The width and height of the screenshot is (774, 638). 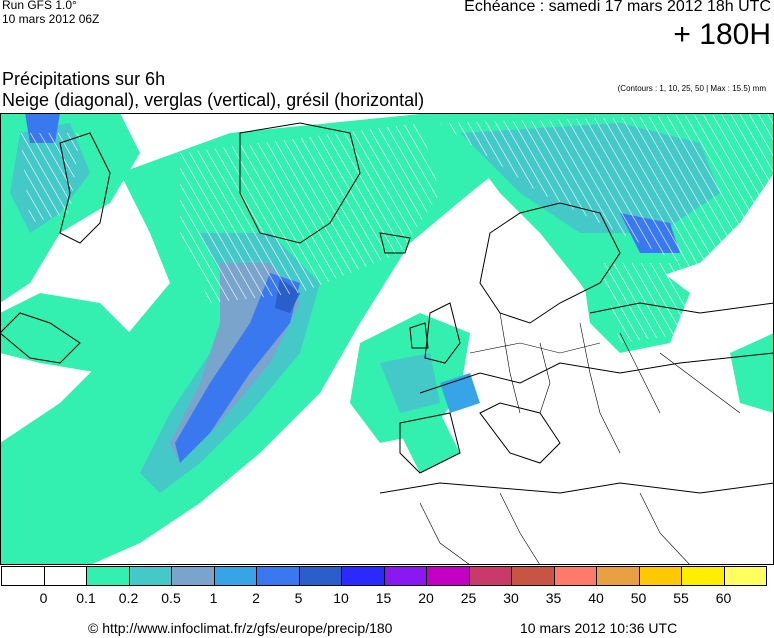 What do you see at coordinates (638, 598) in the screenshot?
I see `legend-threshold-label: 50` at bounding box center [638, 598].